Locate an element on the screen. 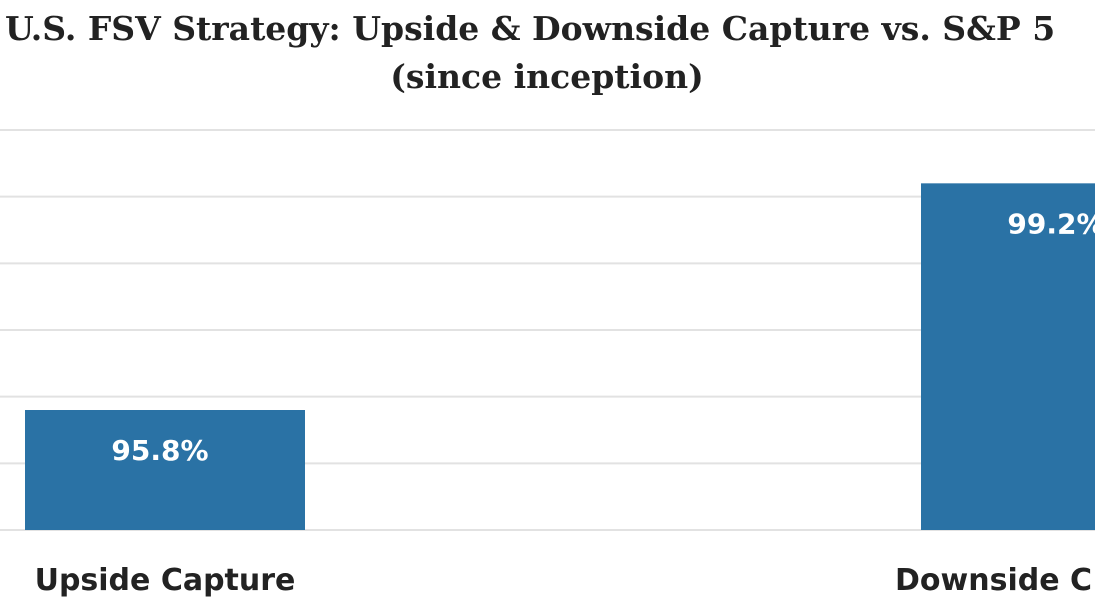  value-label: 99.2% is located at coordinates (1051, 223).